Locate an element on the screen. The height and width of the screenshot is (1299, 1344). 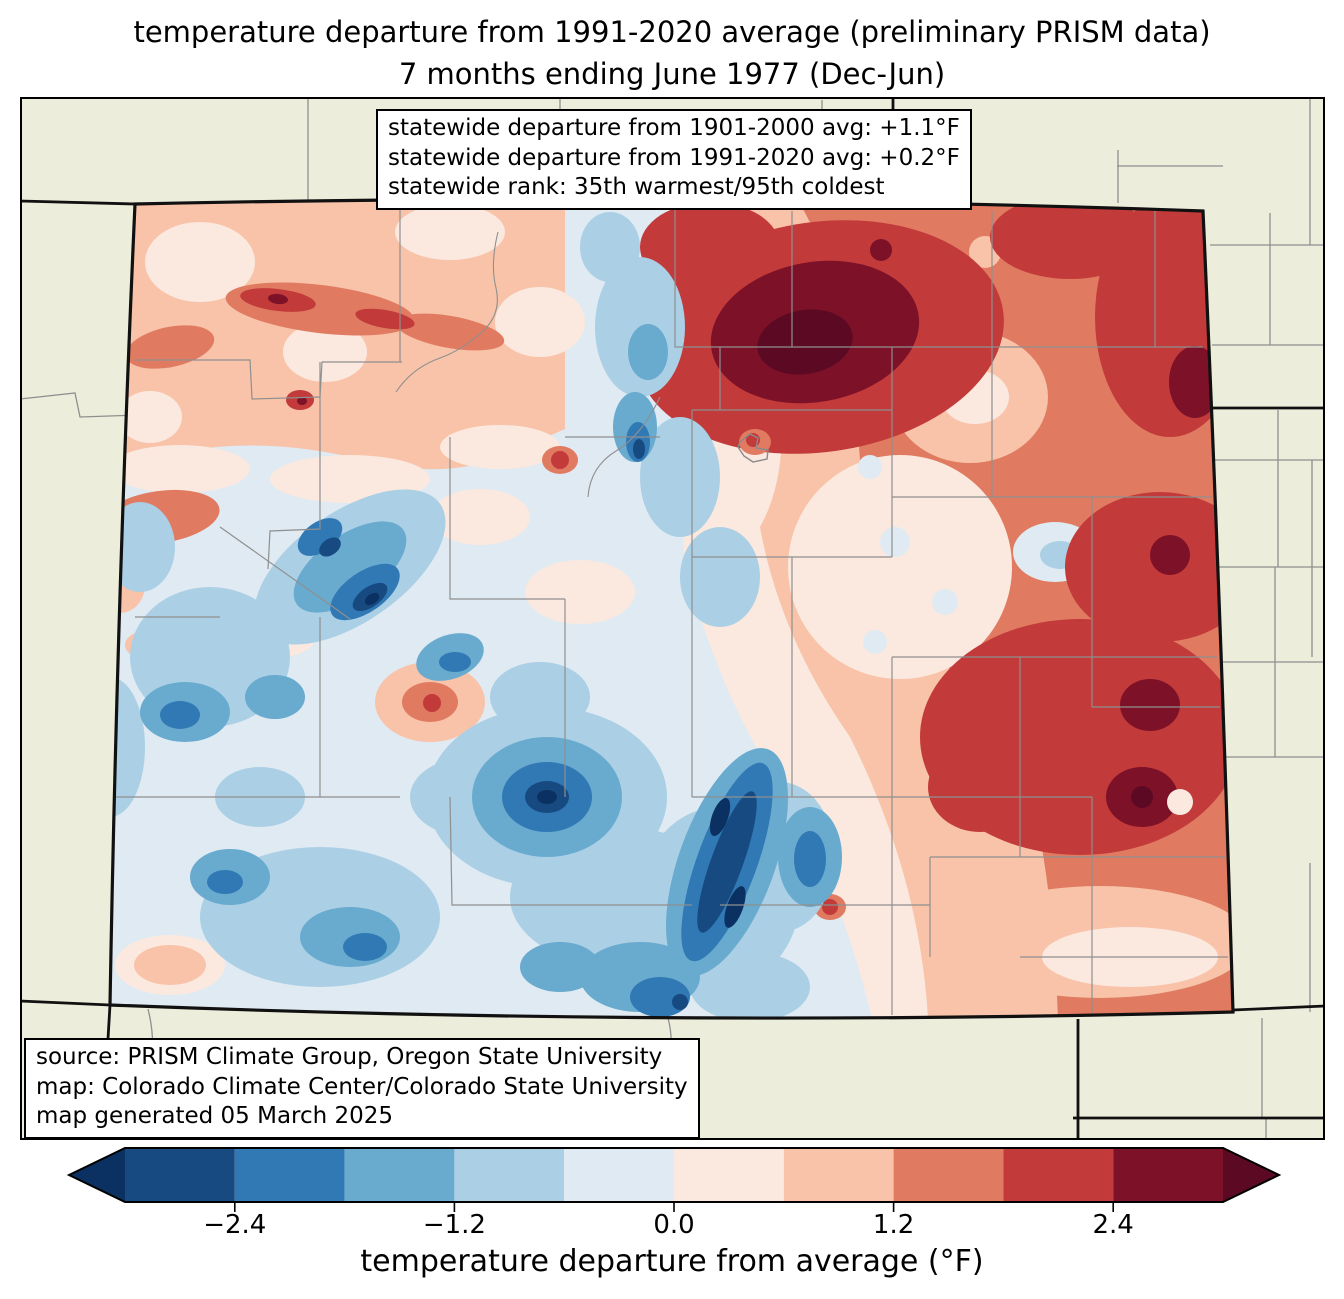
colorbar-segments is located at coordinates (674, 1175).